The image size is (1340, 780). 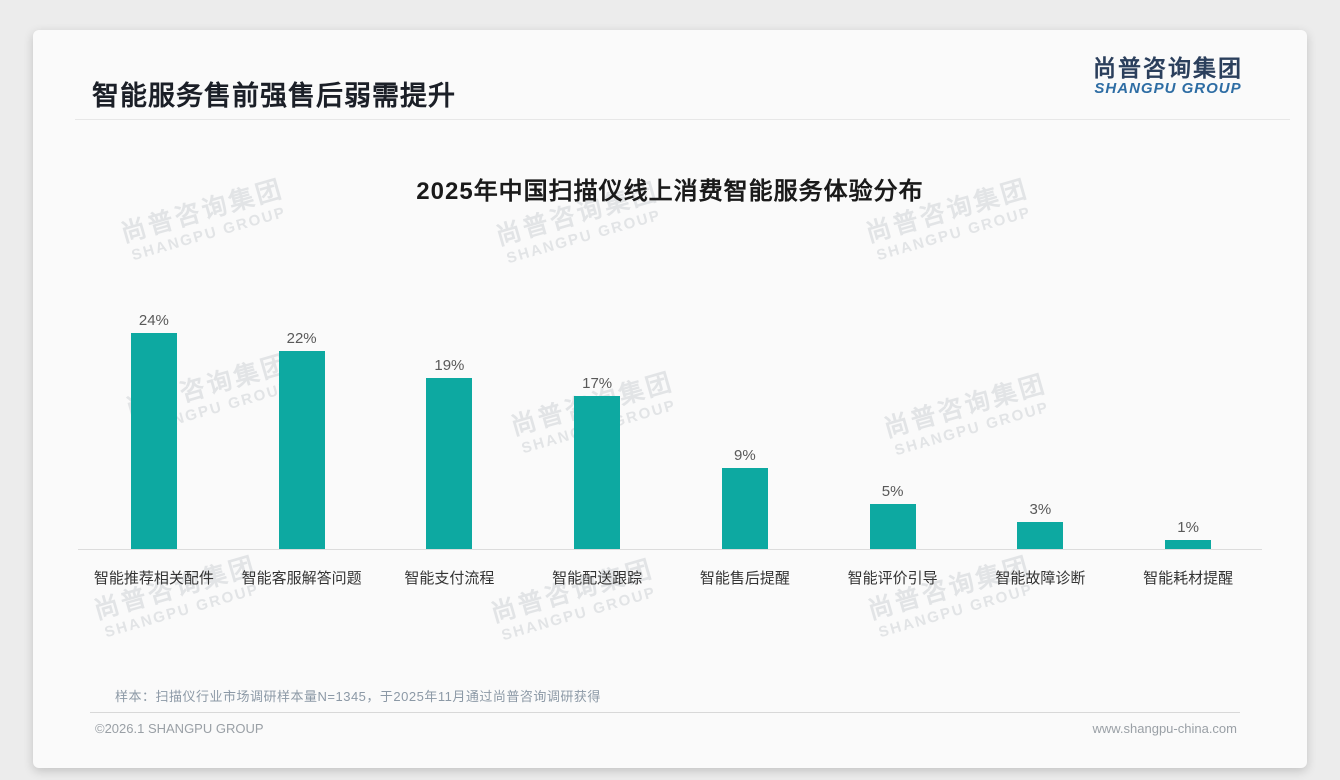 I want to click on title-divider, so click(x=682, y=119).